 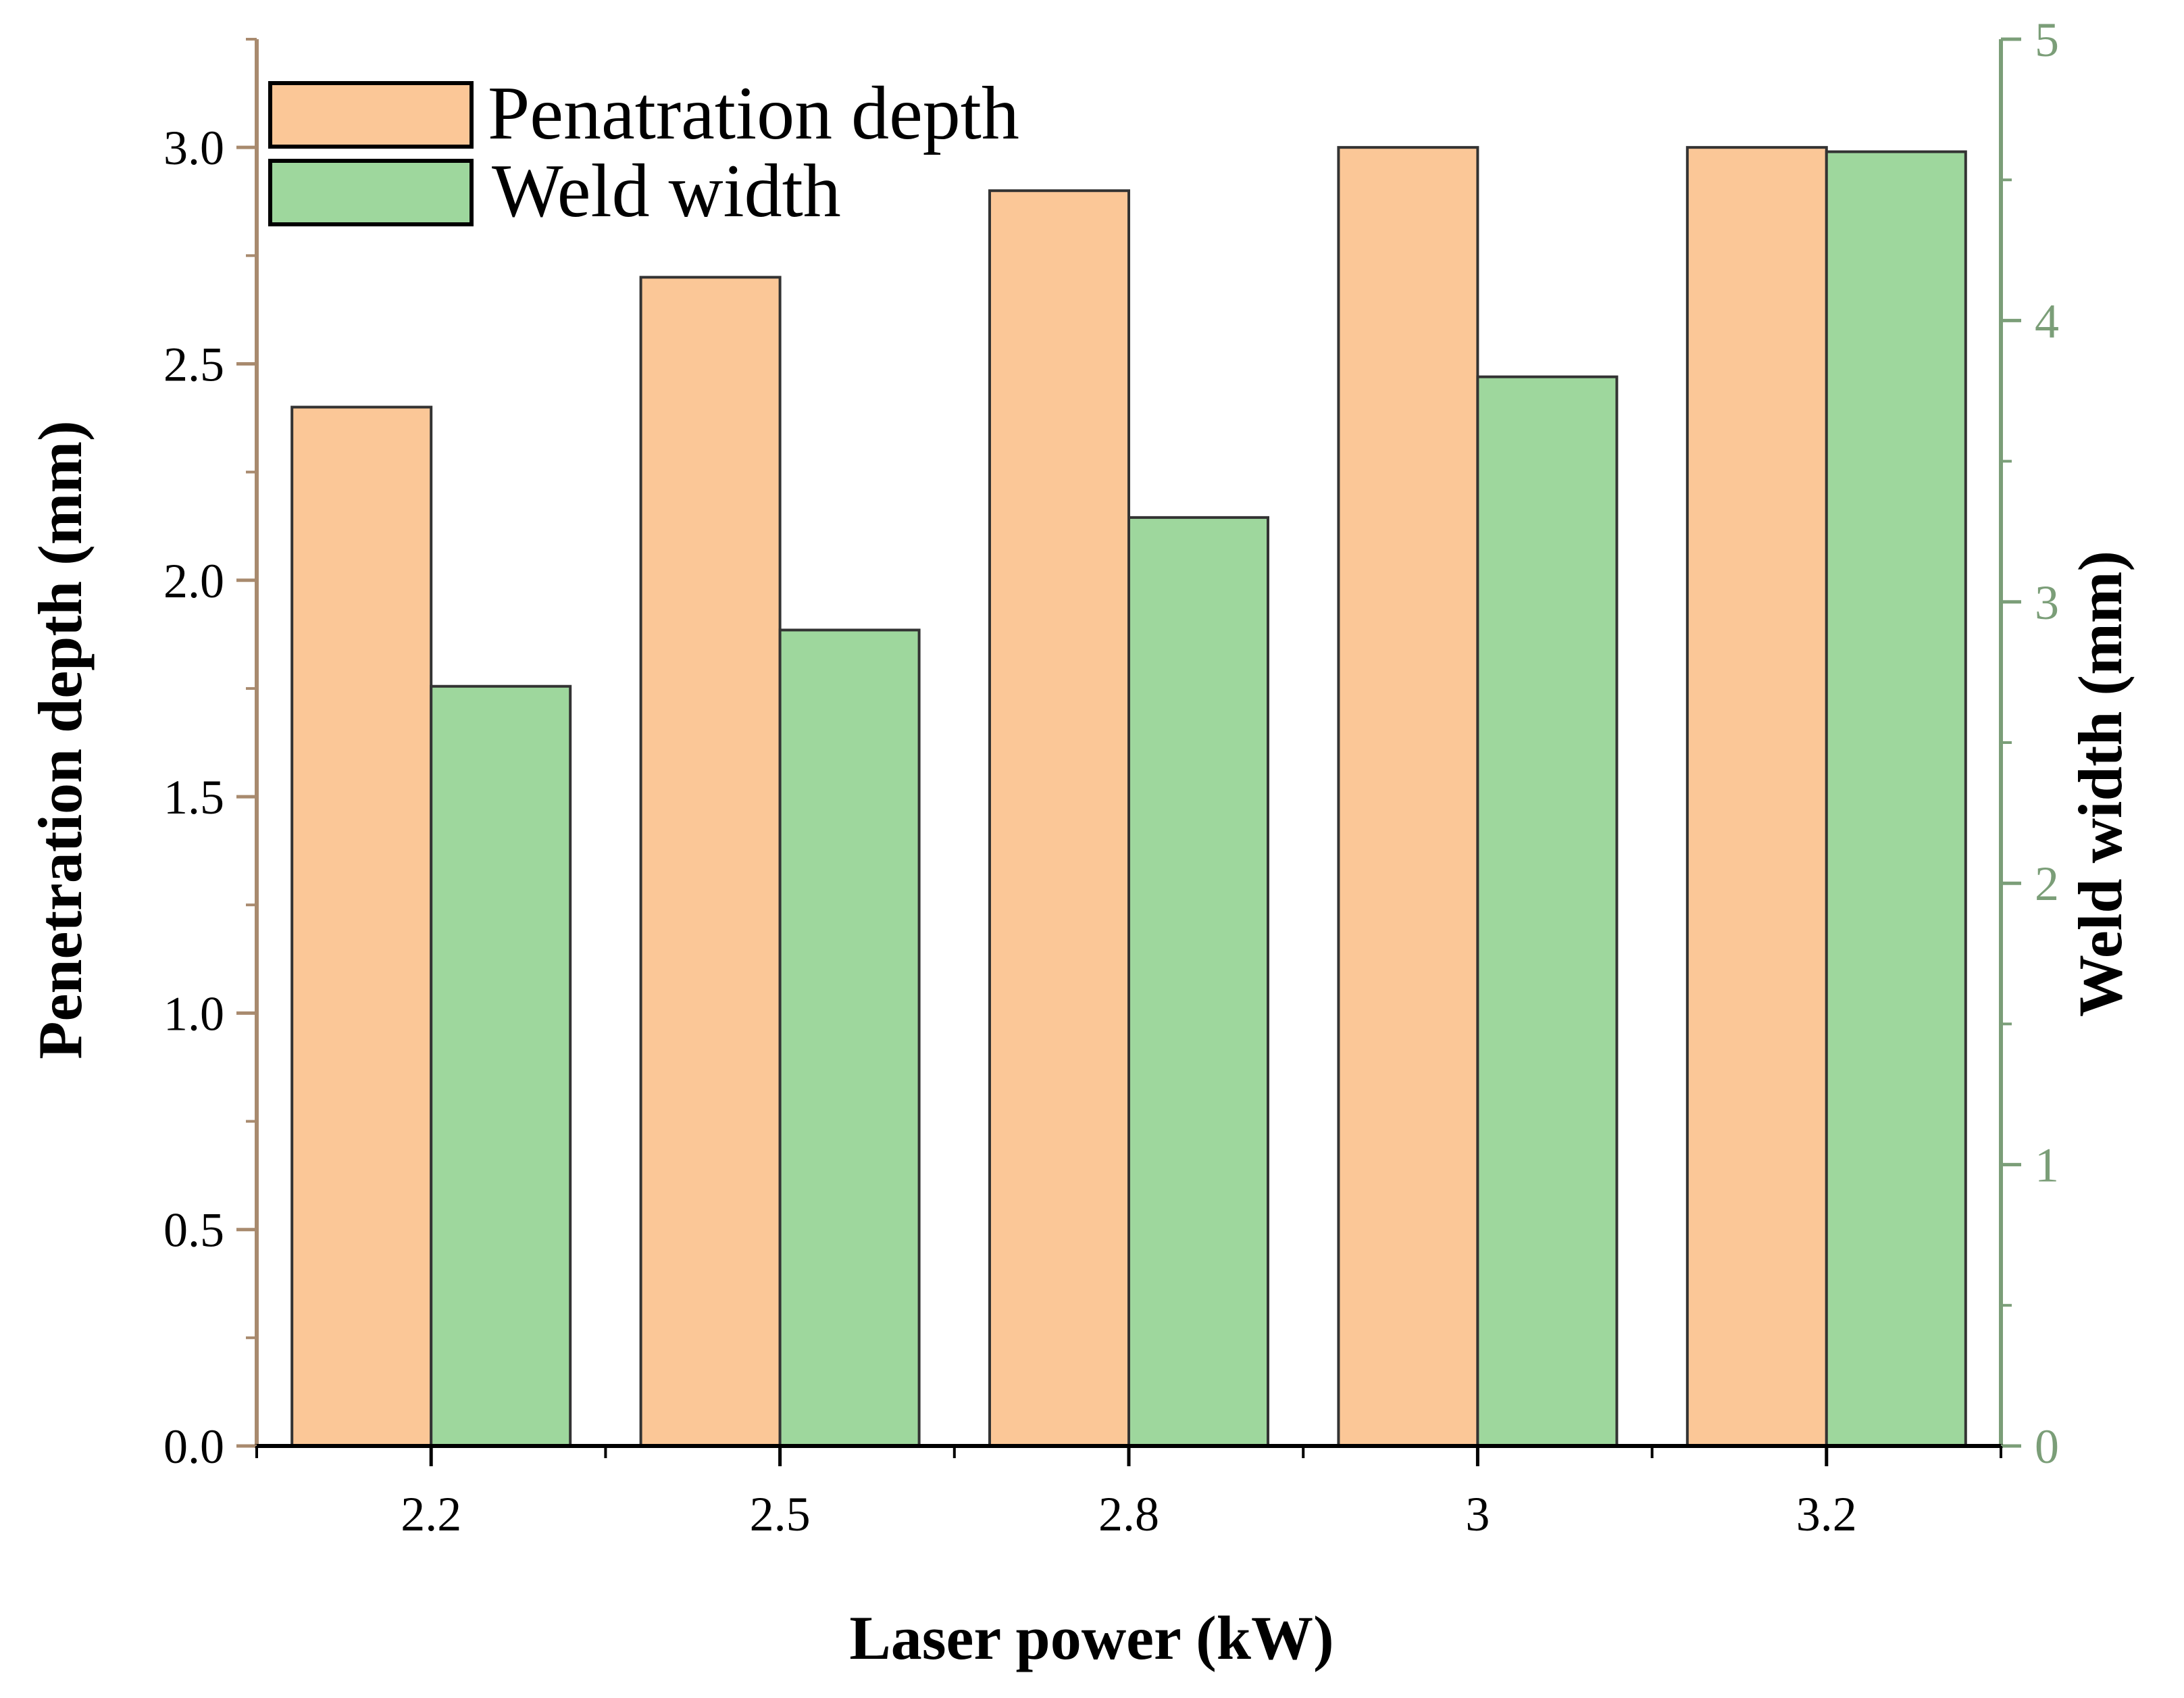 What do you see at coordinates (1827, 1514) in the screenshot?
I see `x-tick-label-3.2: 3.2` at bounding box center [1827, 1514].